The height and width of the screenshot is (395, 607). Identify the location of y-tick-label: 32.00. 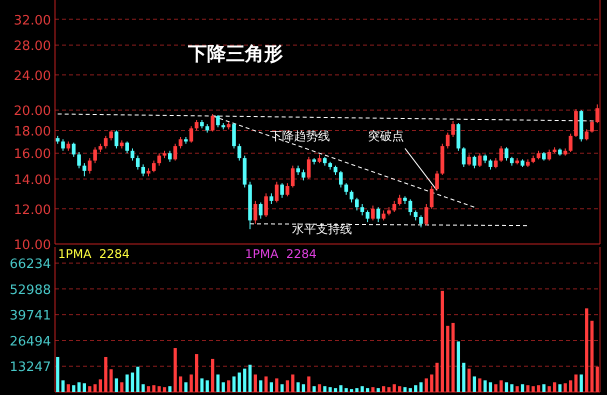
(32, 20).